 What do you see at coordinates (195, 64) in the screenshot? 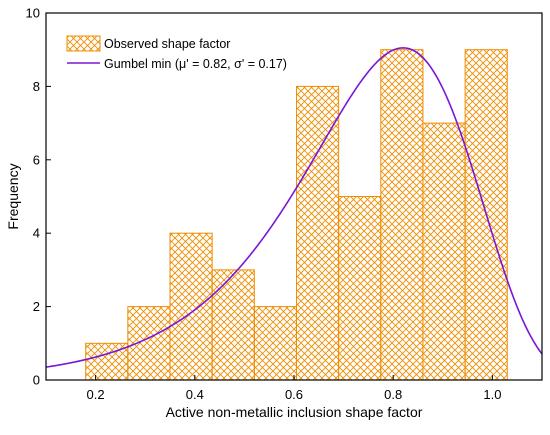
I see `legend-label-curve: Gumbel min (μ' = 0.82, σ' = 0.17)` at bounding box center [195, 64].